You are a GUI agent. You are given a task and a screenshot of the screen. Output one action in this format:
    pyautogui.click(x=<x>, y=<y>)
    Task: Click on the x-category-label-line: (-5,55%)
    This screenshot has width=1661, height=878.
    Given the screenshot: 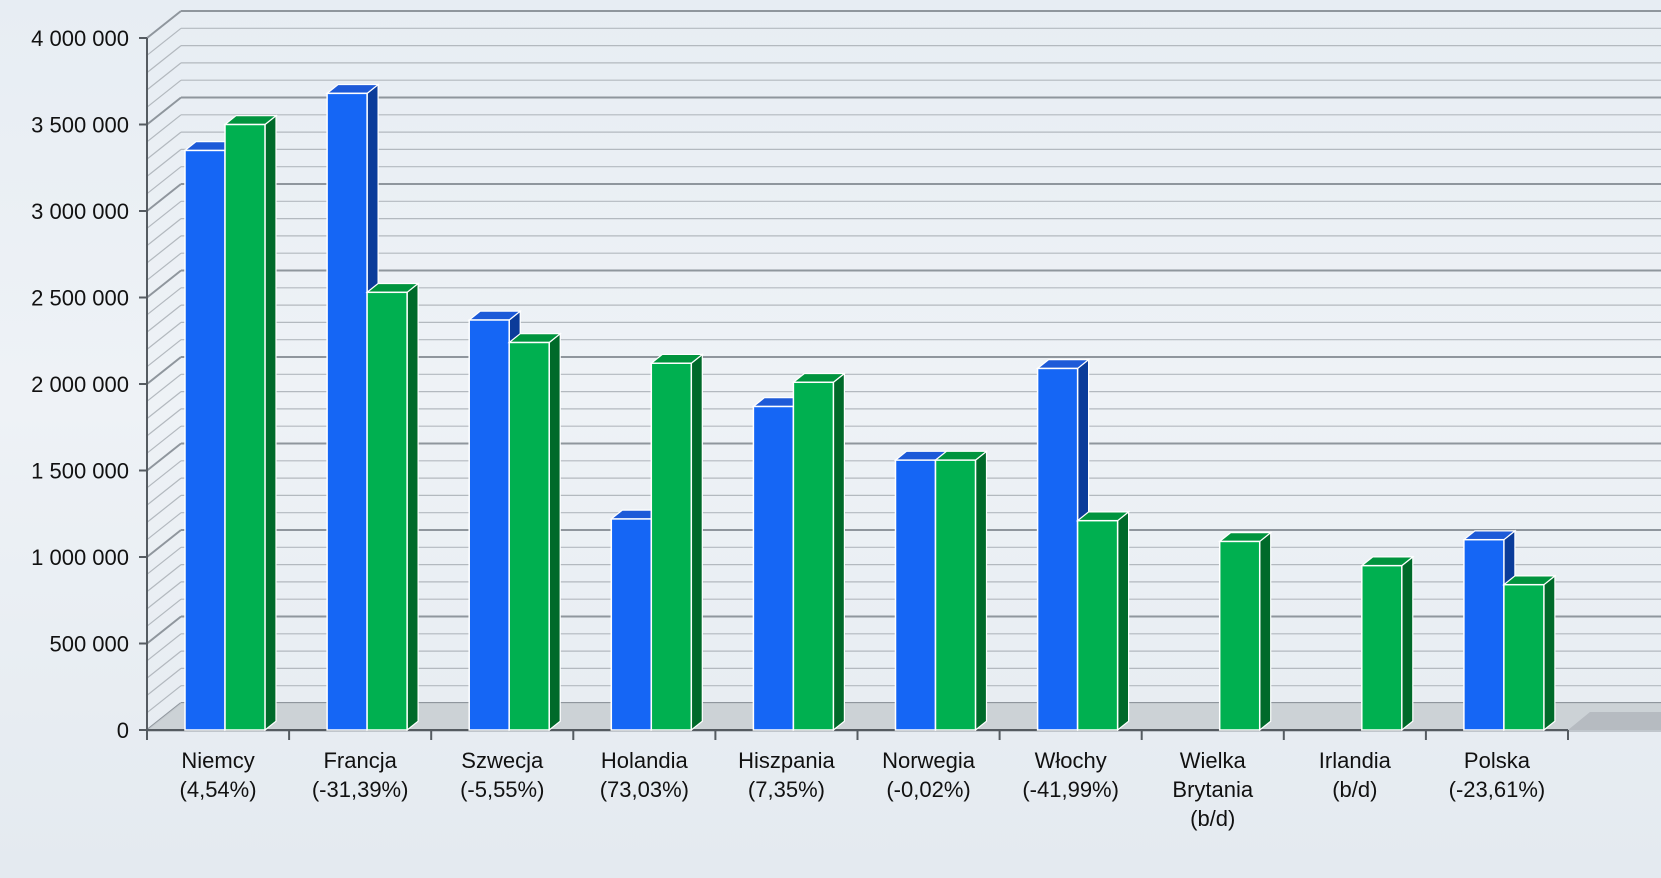 What is the action you would take?
    pyautogui.click(x=502, y=789)
    